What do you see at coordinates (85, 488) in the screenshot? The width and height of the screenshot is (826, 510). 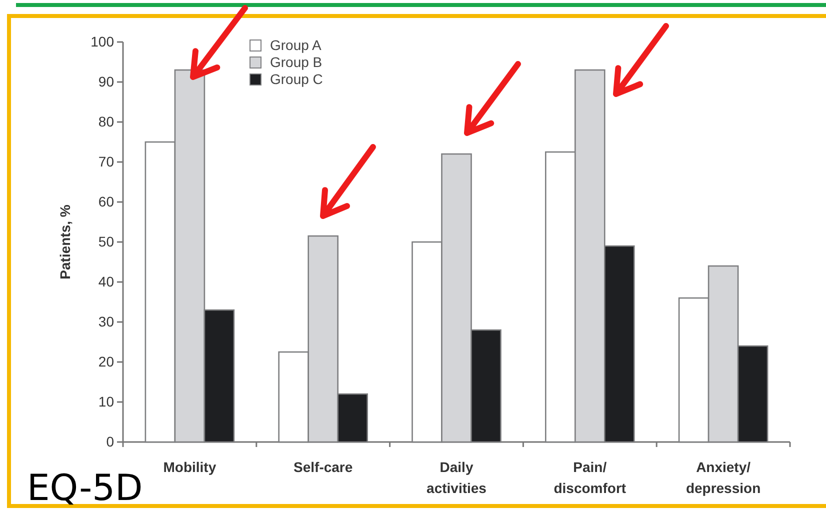 I see `text: EQ-5D` at bounding box center [85, 488].